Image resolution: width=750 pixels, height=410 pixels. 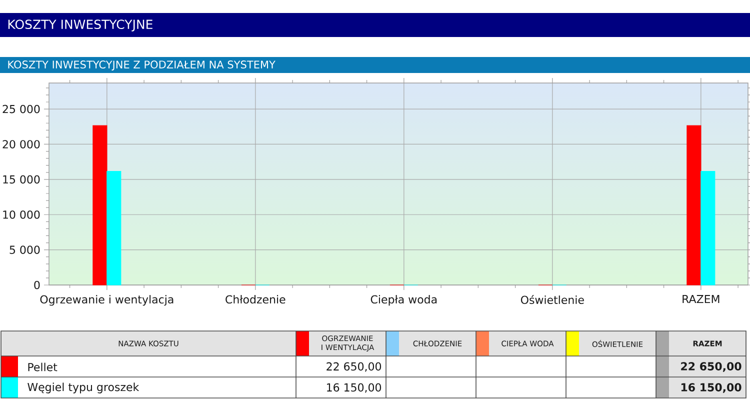 What do you see at coordinates (21, 179) in the screenshot?
I see `y-tick-label: 15 000` at bounding box center [21, 179].